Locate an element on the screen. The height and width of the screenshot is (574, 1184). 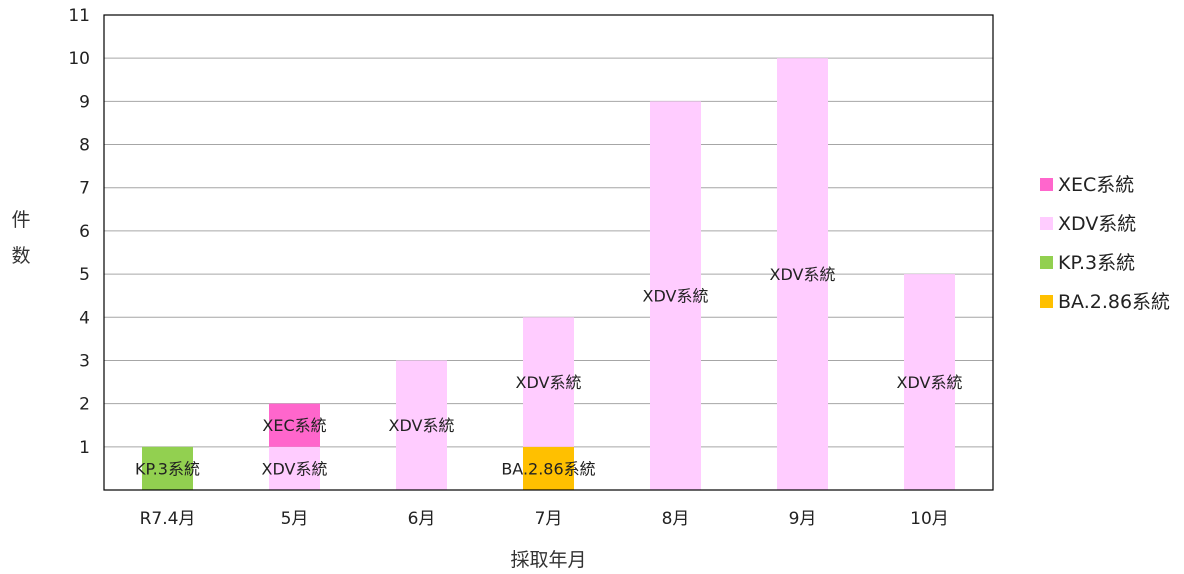
x-tick-label: 9月 is located at coordinates (803, 519).